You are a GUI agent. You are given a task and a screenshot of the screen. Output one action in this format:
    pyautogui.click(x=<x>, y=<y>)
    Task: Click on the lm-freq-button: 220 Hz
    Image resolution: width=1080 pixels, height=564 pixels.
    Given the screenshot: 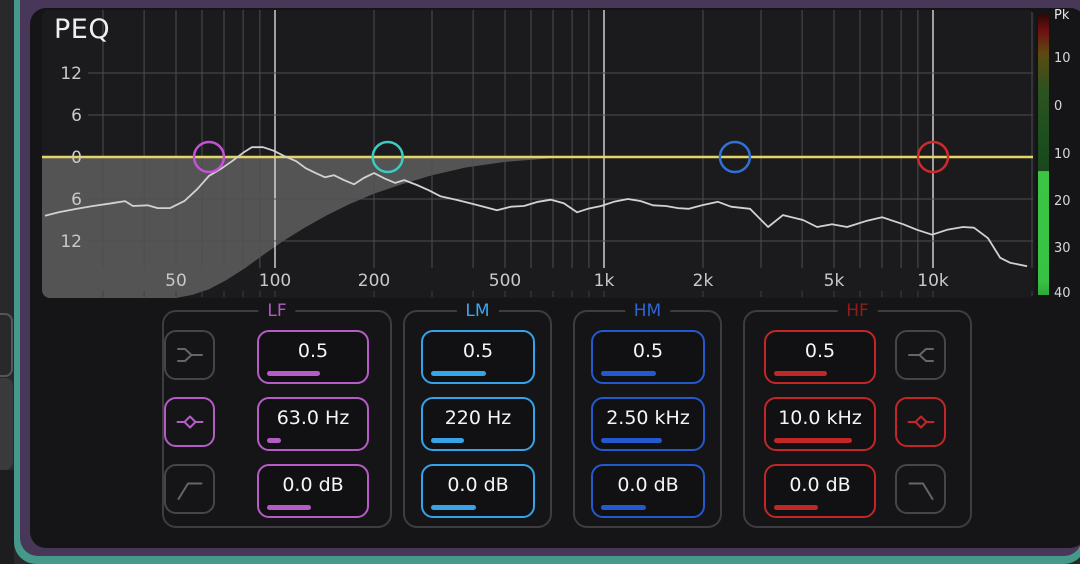 What is the action you would take?
    pyautogui.click(x=478, y=424)
    